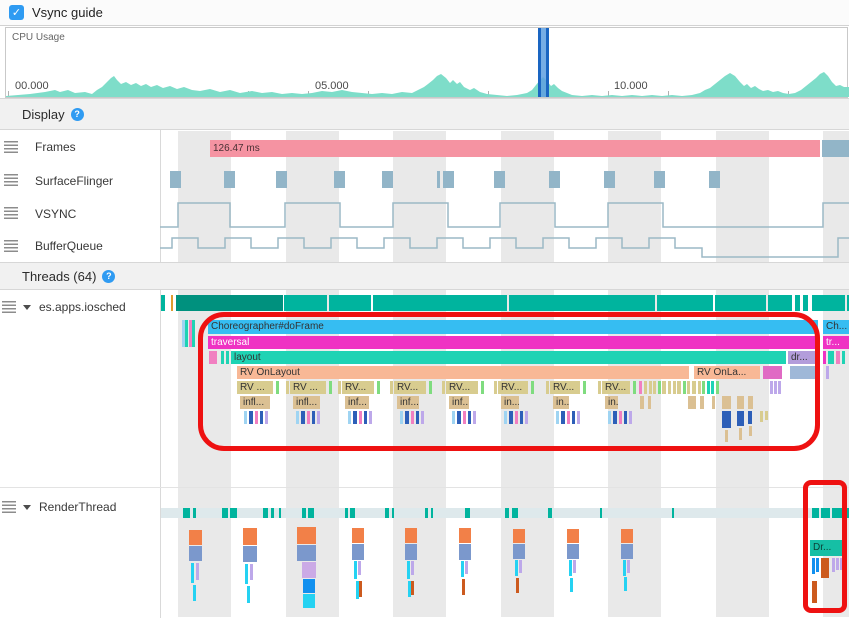 The image size is (849, 618). Describe the element at coordinates (513, 327) in the screenshot. I see `trace-span: Choreographer#doFrame` at that location.